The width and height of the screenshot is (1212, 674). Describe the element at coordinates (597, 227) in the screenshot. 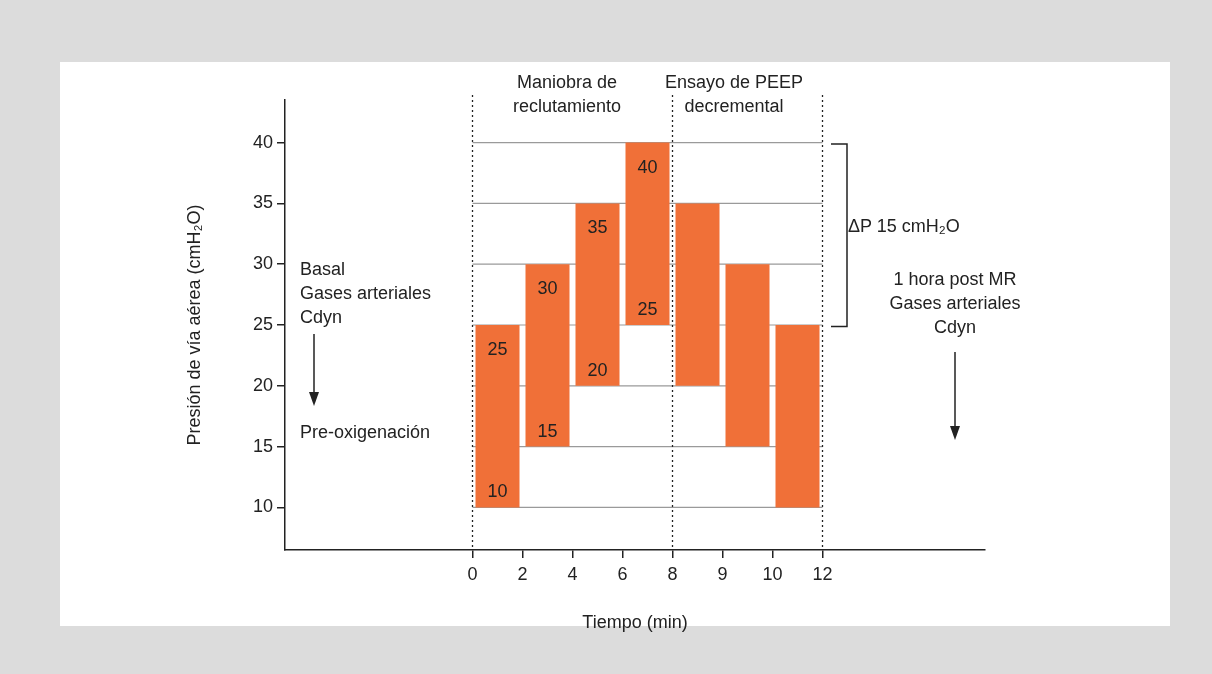

I see `annotation: 35` at that location.